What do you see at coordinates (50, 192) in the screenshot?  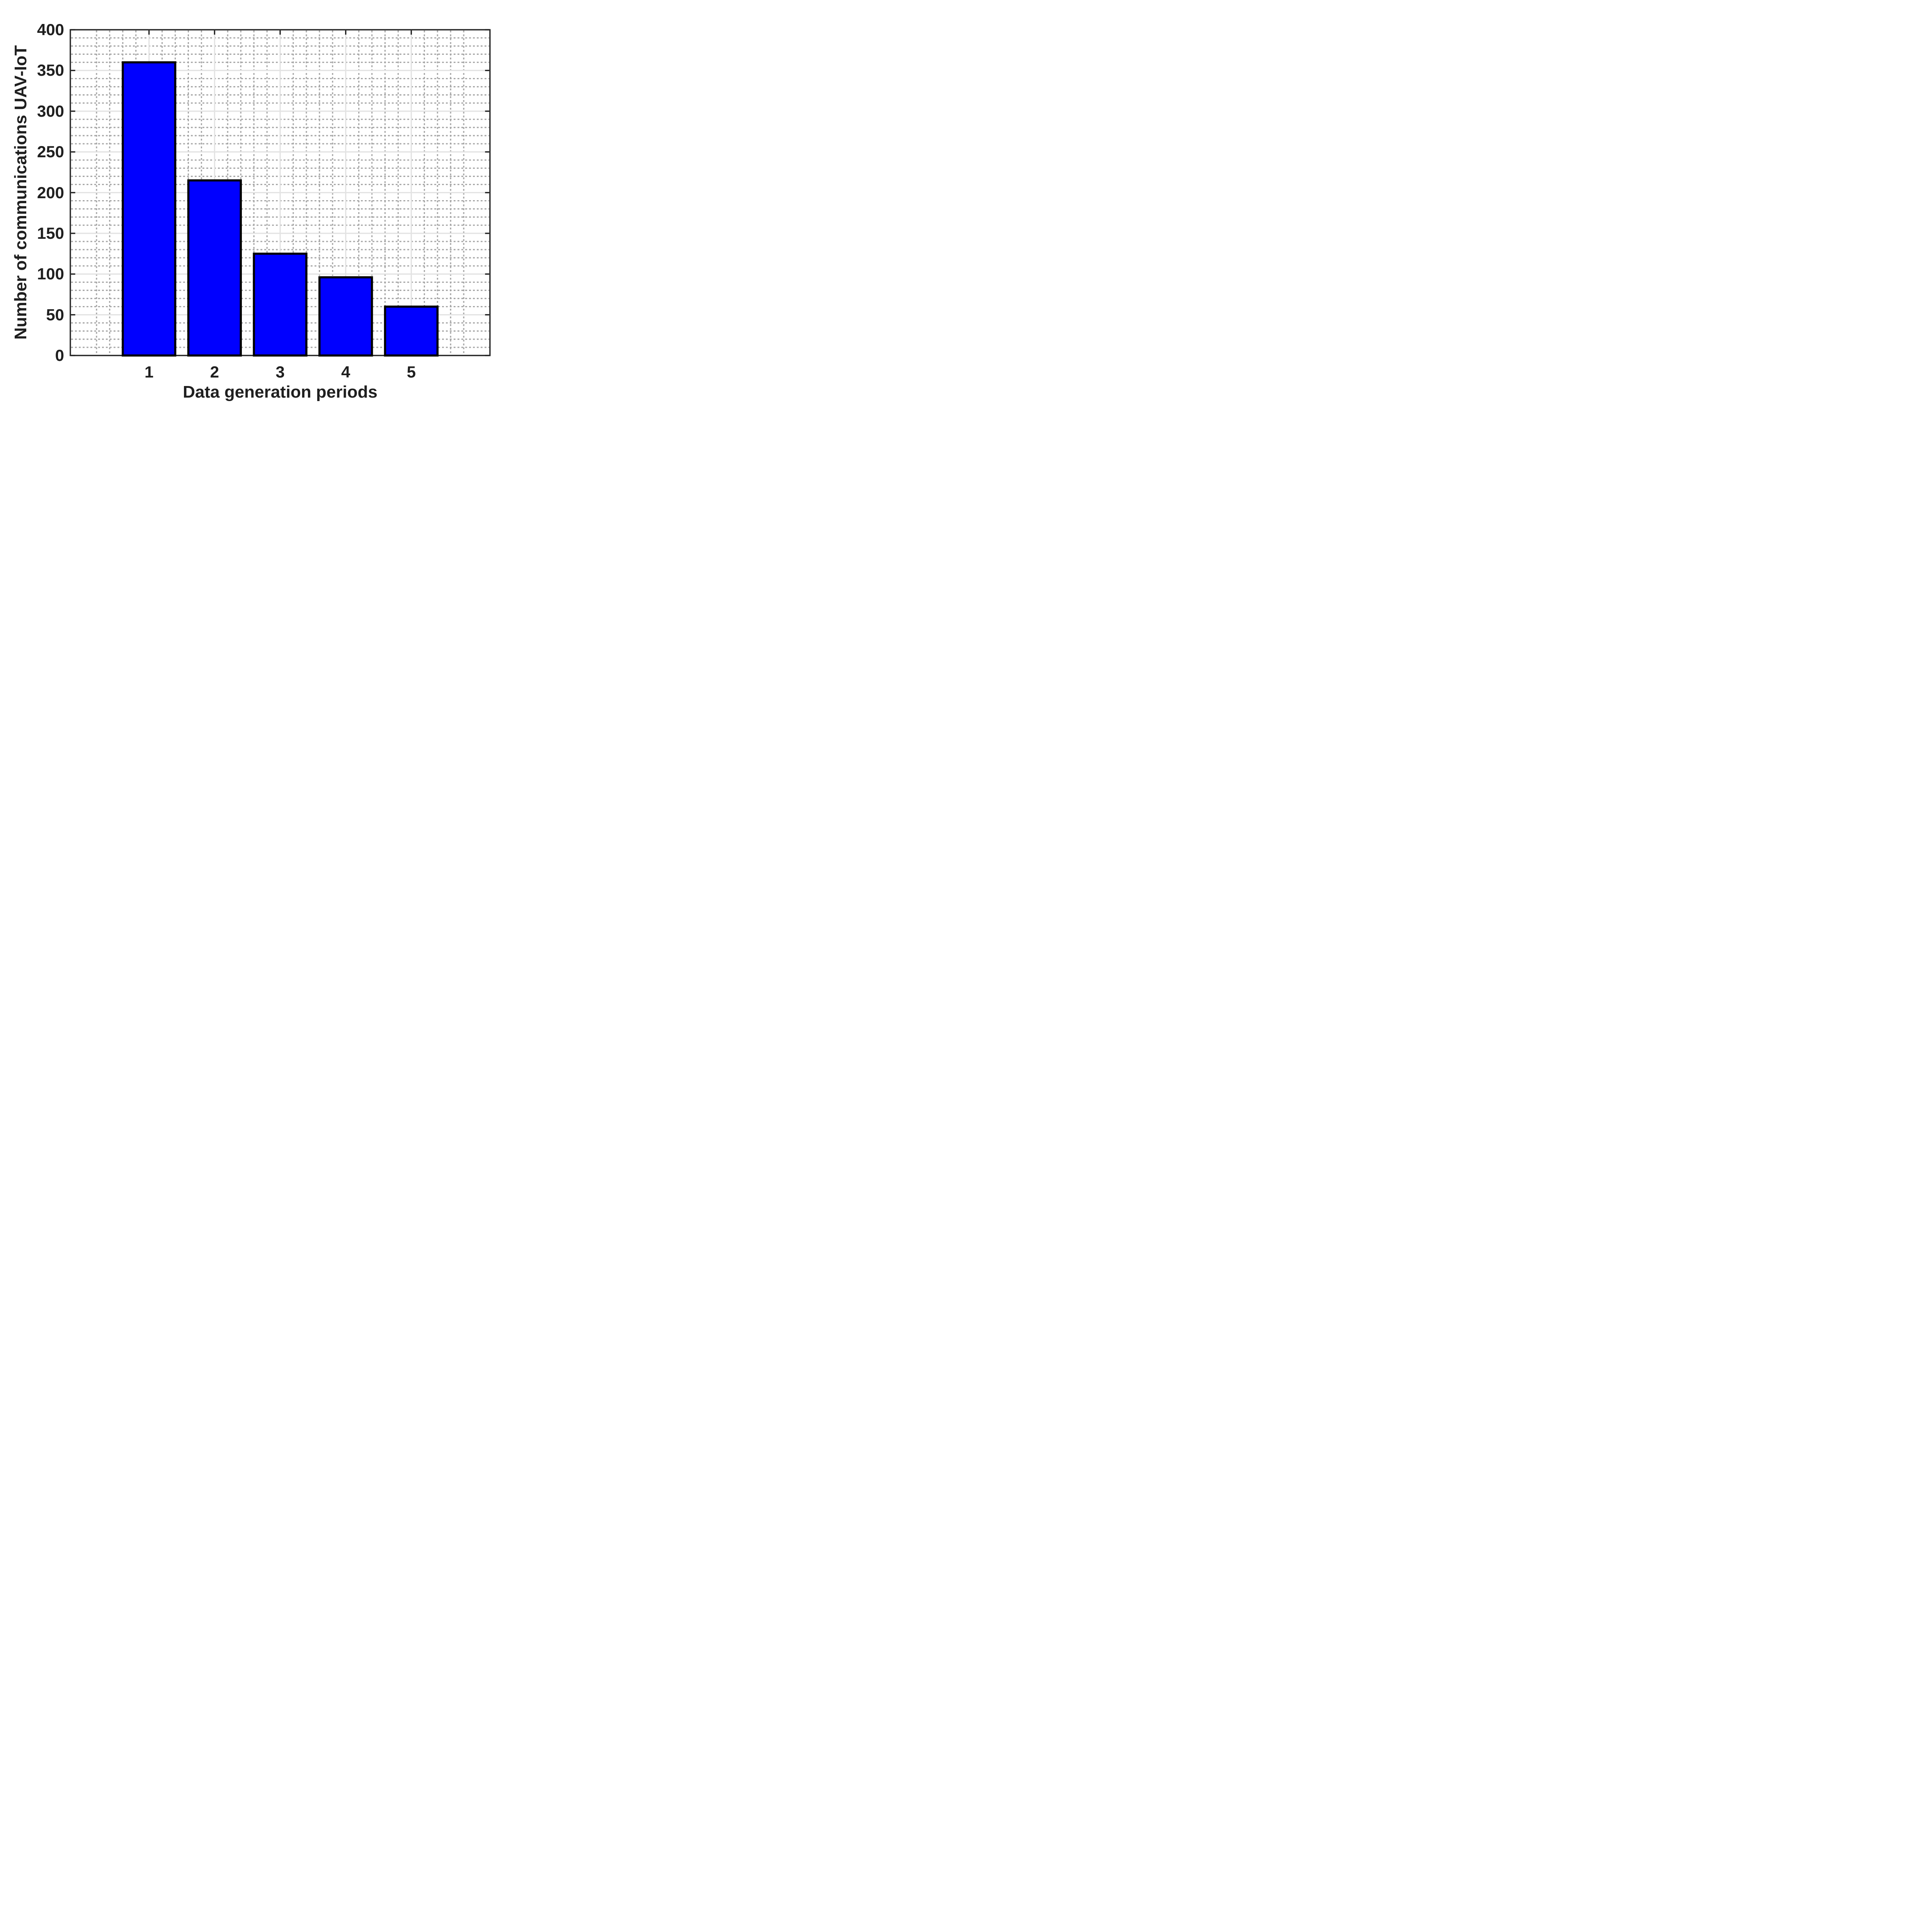 I see `y-tick-label: 200` at bounding box center [50, 192].